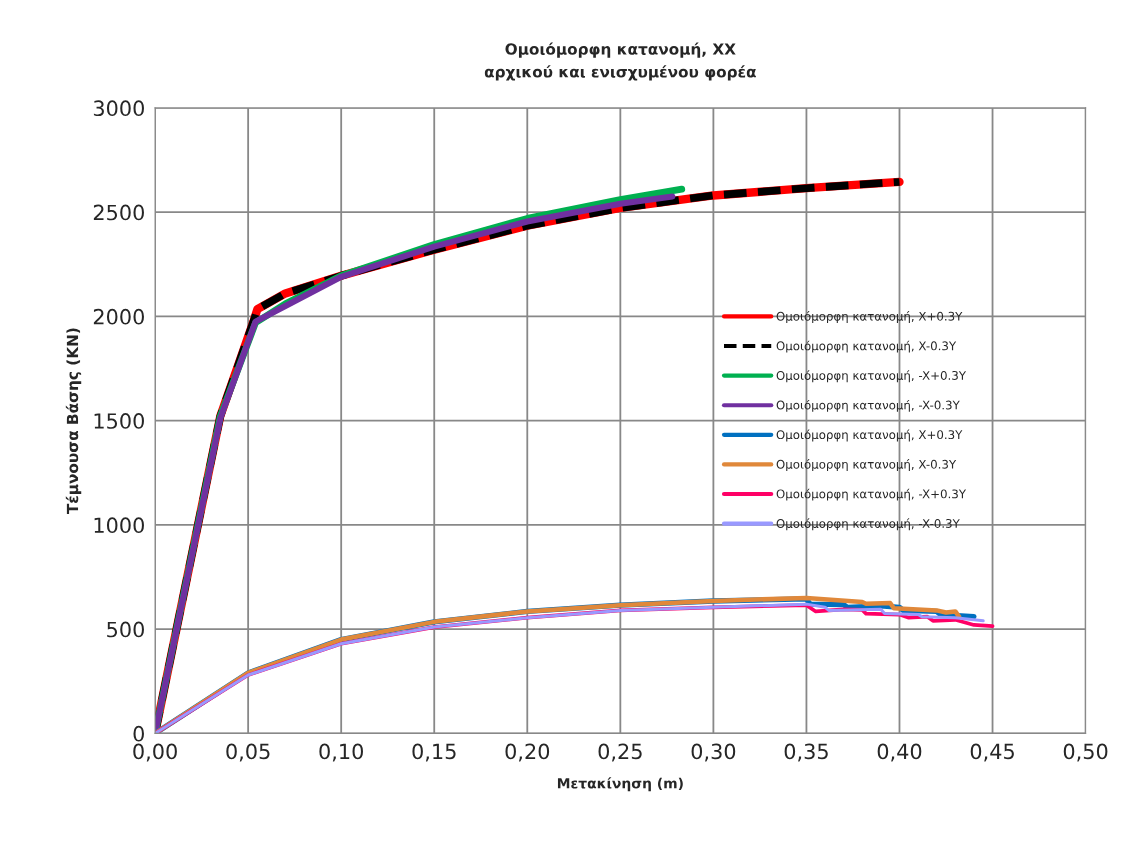  I want to click on chart-title: Ομοιόμορφη κατανομή, XX αρχικού και ενισχυμένου φορέα, so click(620, 61).